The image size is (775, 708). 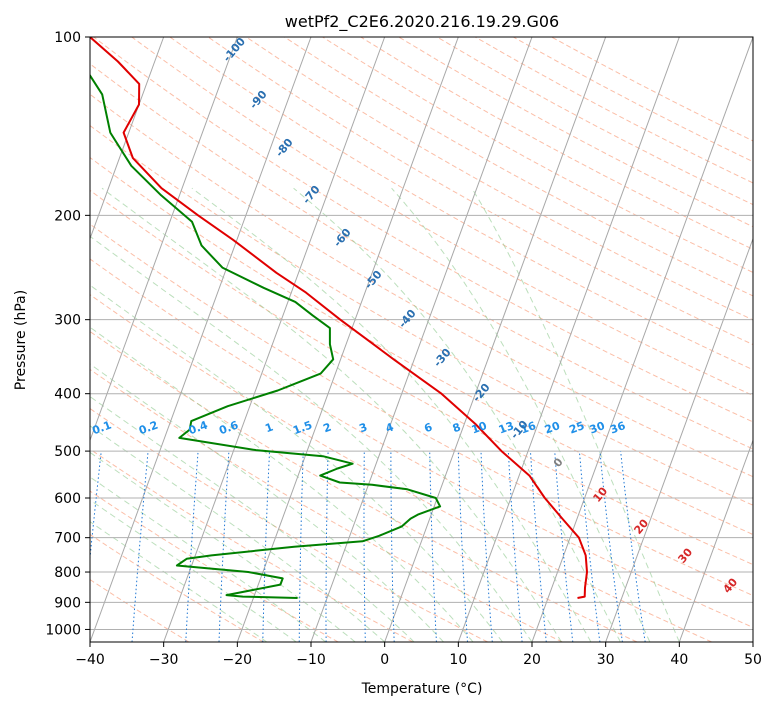 I want to click on mixing-ratio-label: 8, so click(x=457, y=427).